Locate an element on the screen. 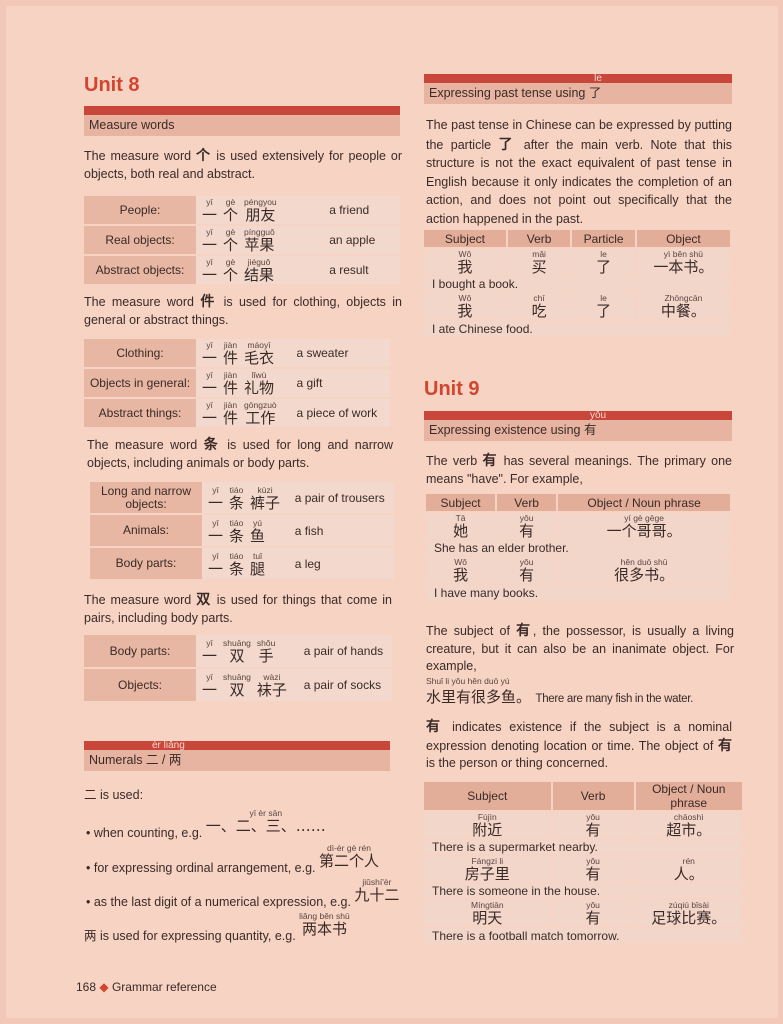 The image size is (783, 1024). pinyin: zúqiú bǐsài is located at coordinates (688, 905).